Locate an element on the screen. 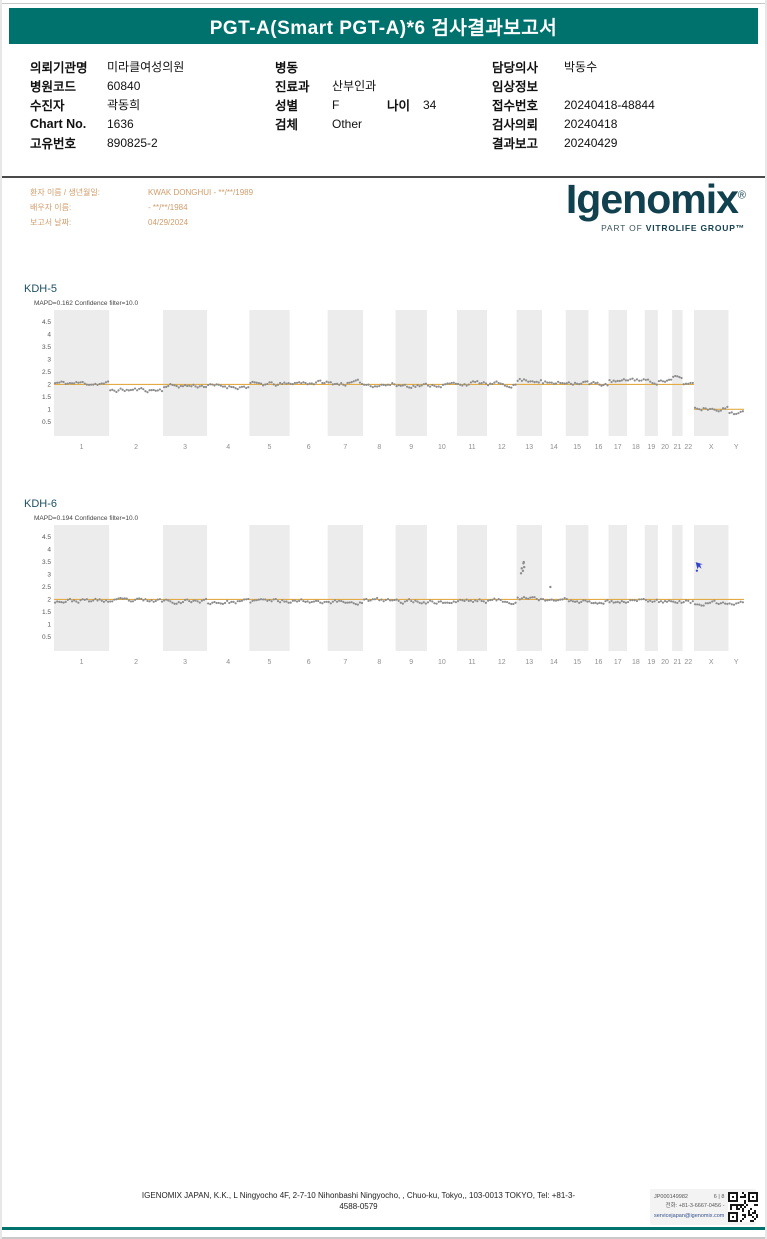 The height and width of the screenshot is (1239, 767). svg-text: 16 is located at coordinates (599, 447).